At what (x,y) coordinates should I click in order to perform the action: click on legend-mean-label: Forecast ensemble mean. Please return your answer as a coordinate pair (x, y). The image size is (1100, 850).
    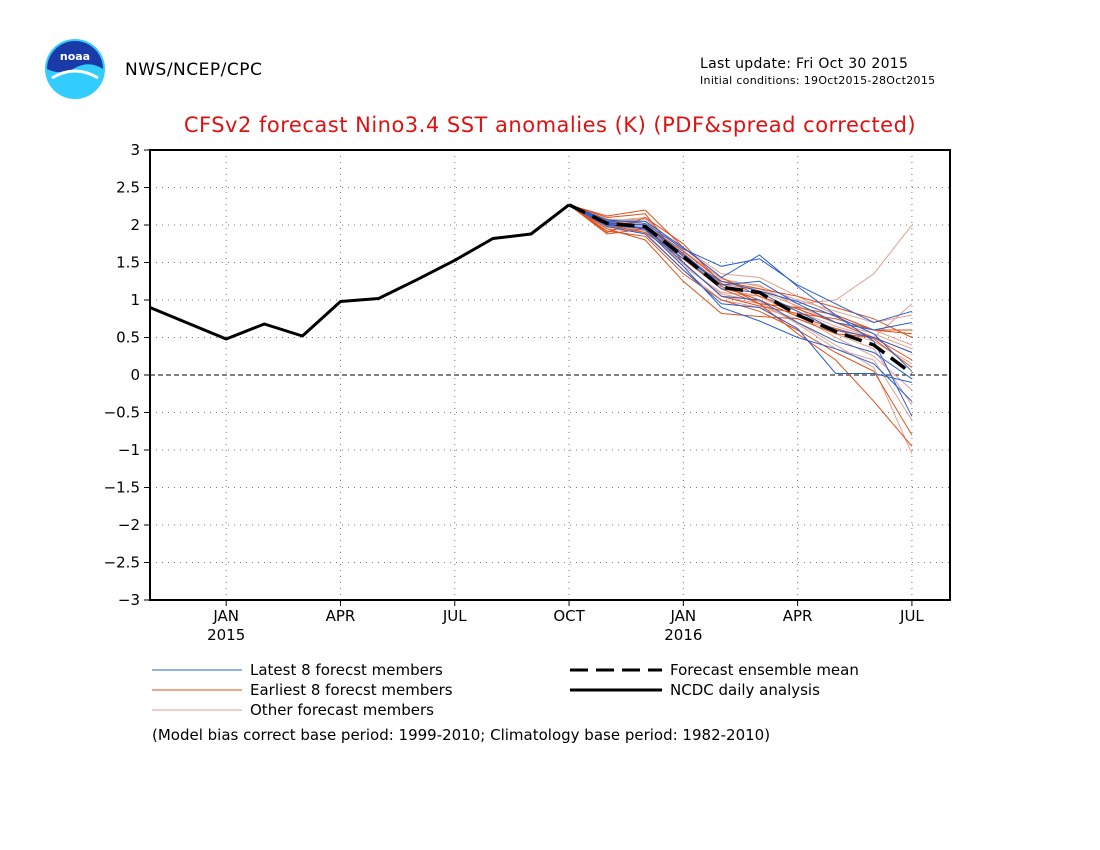
    Looking at the image, I should click on (764, 670).